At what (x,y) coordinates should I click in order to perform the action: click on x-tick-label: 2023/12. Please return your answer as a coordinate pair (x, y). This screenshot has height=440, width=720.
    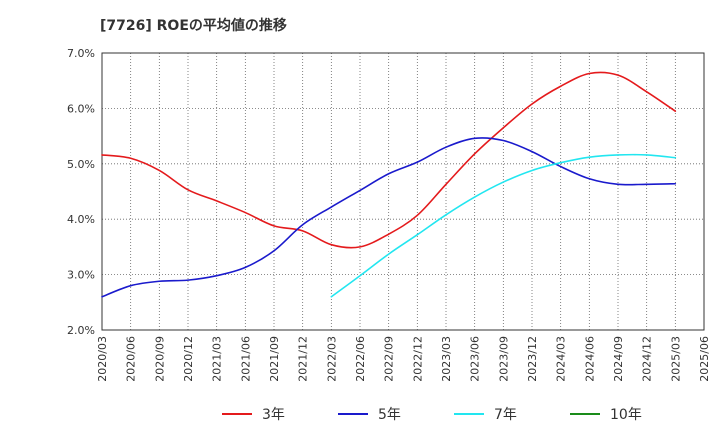
    Looking at the image, I should click on (532, 359).